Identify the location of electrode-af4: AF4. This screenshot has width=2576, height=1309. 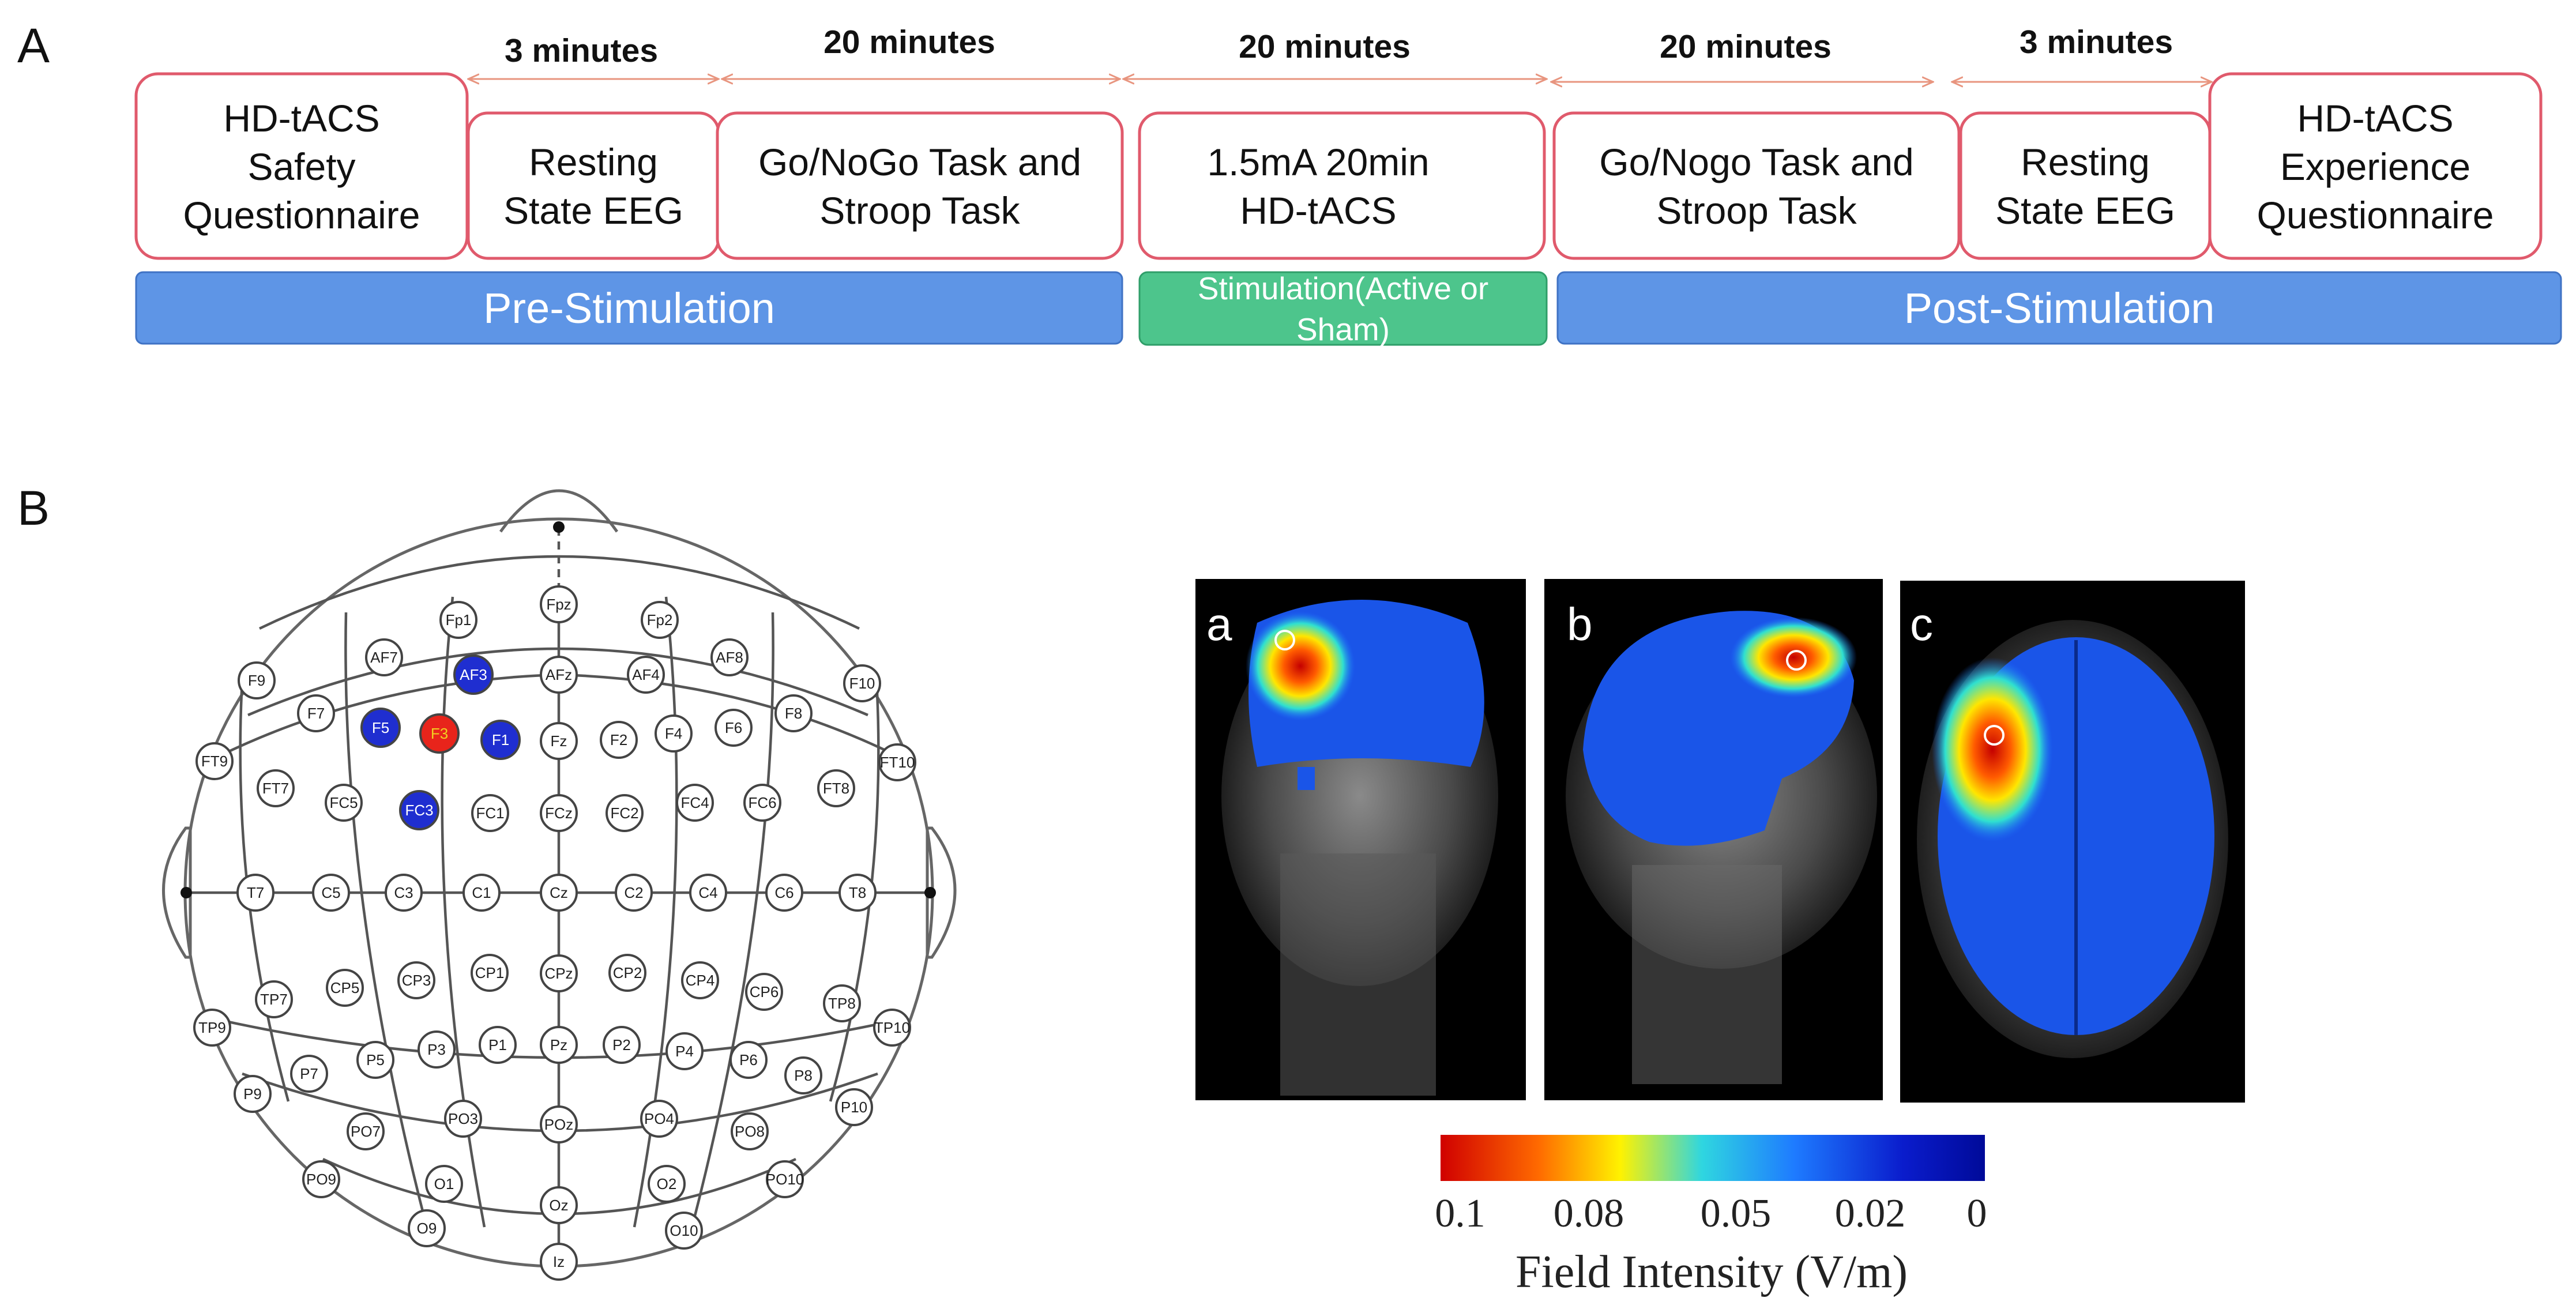
(646, 675).